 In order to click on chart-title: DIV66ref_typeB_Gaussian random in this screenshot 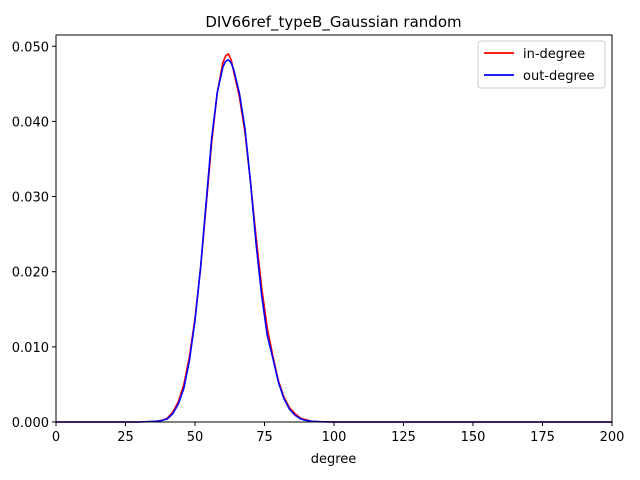, I will do `click(333, 22)`.